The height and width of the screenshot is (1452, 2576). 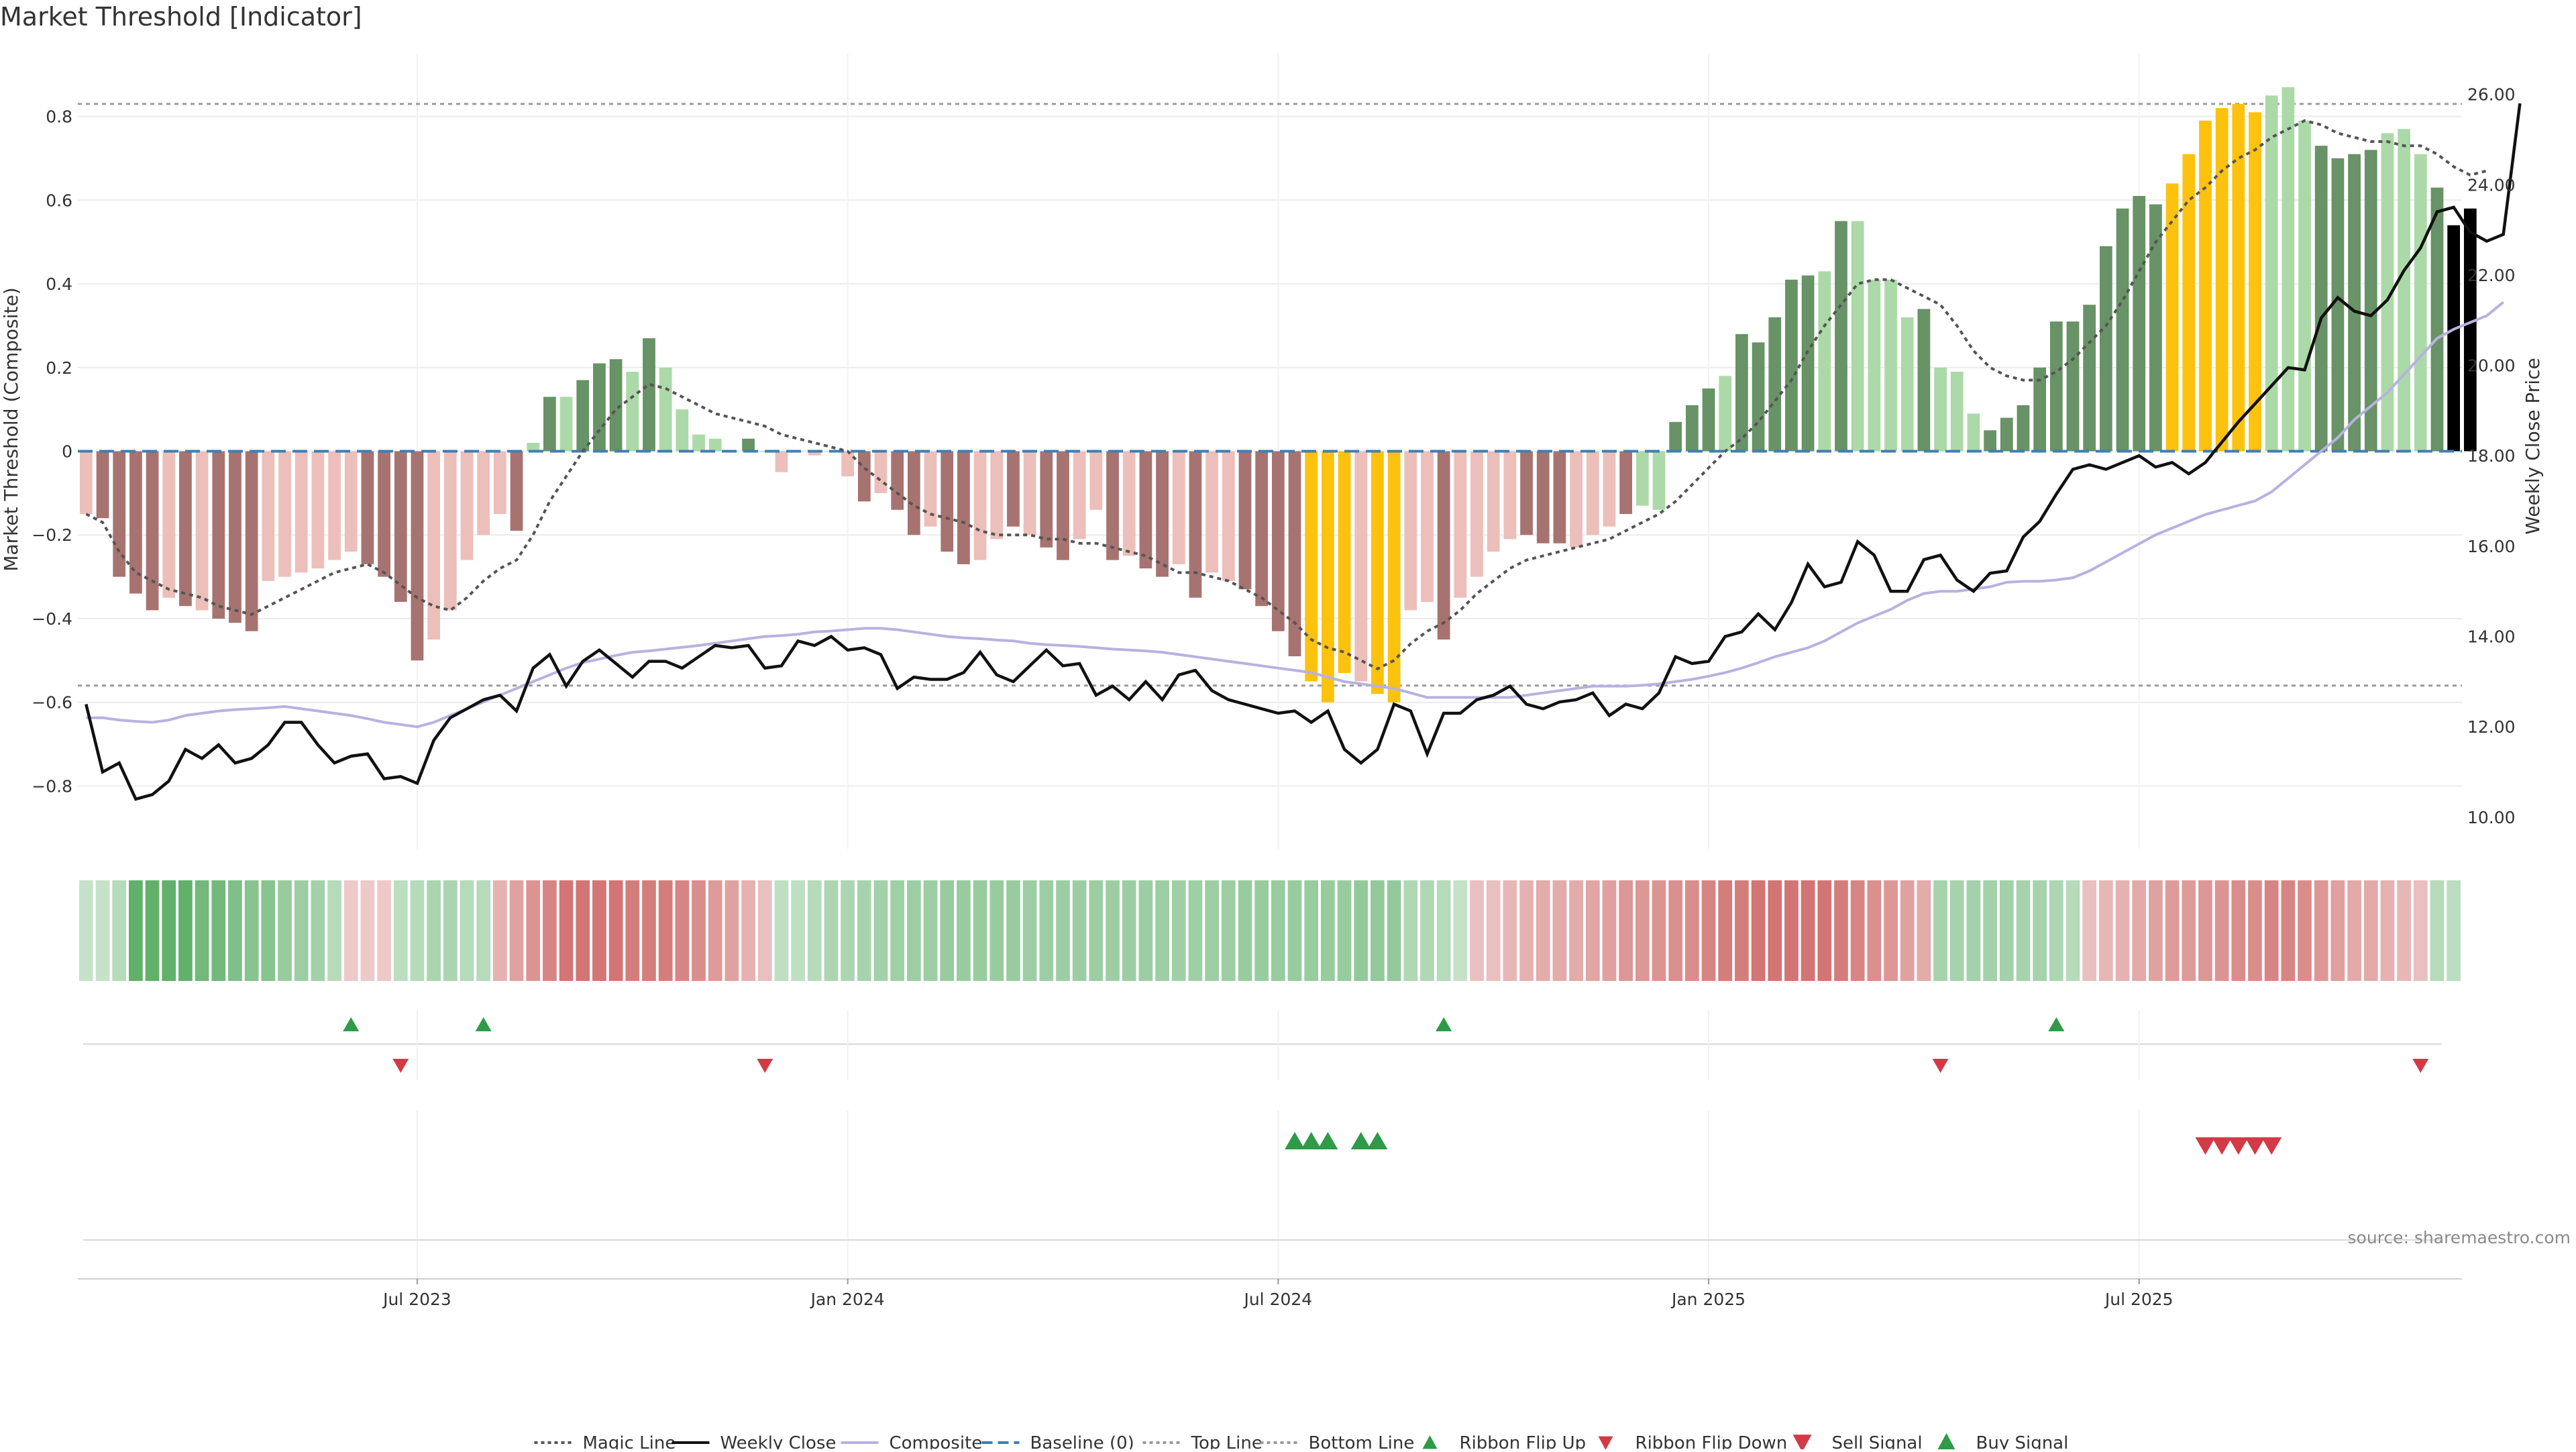 I want to click on ribbon-flip-panel, so click(x=1262, y=1045).